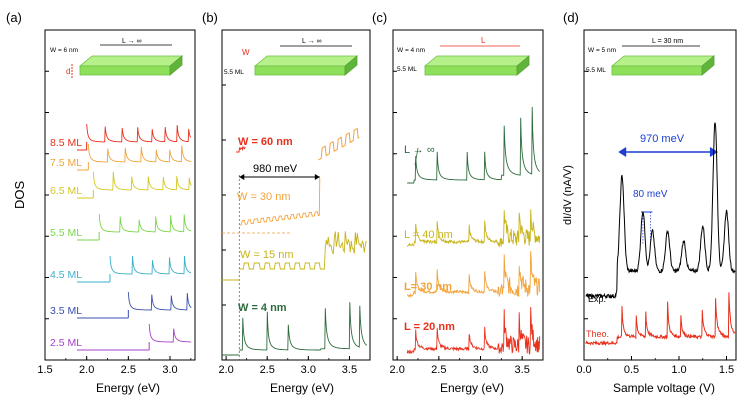 This screenshot has width=745, height=406. What do you see at coordinates (571, 17) in the screenshot?
I see `panel-d-label: (d)` at bounding box center [571, 17].